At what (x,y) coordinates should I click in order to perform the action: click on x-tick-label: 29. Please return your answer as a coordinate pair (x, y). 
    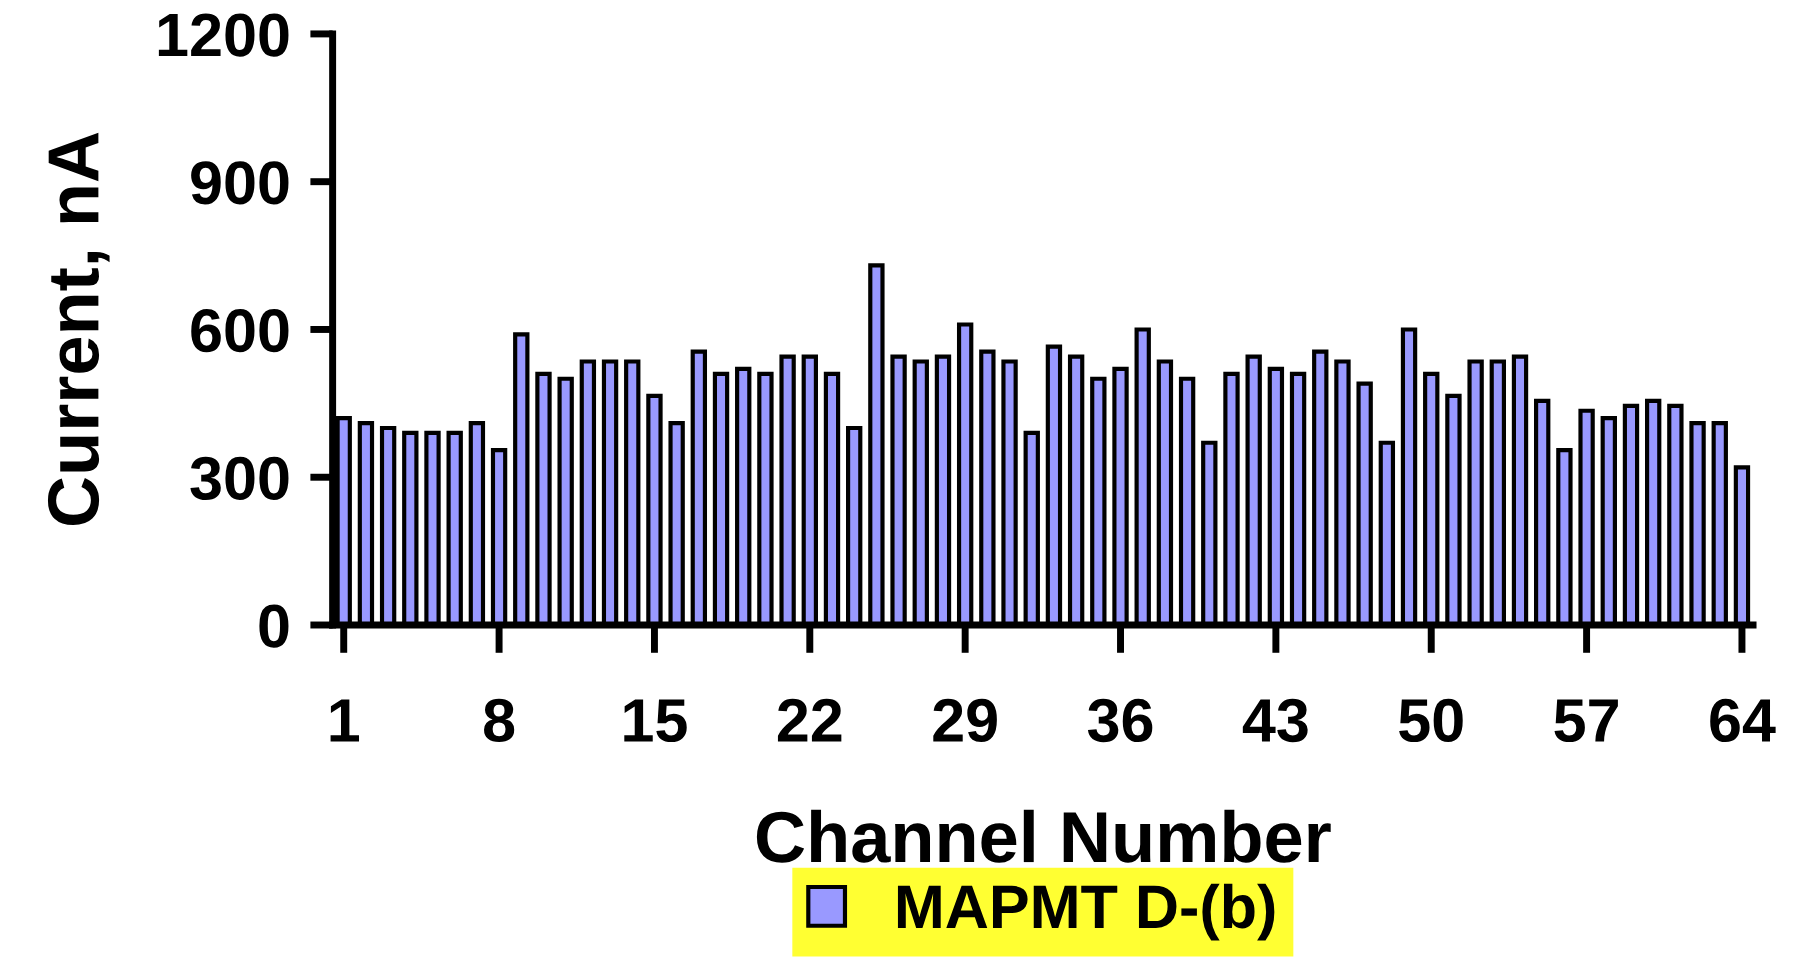
    Looking at the image, I should click on (965, 720).